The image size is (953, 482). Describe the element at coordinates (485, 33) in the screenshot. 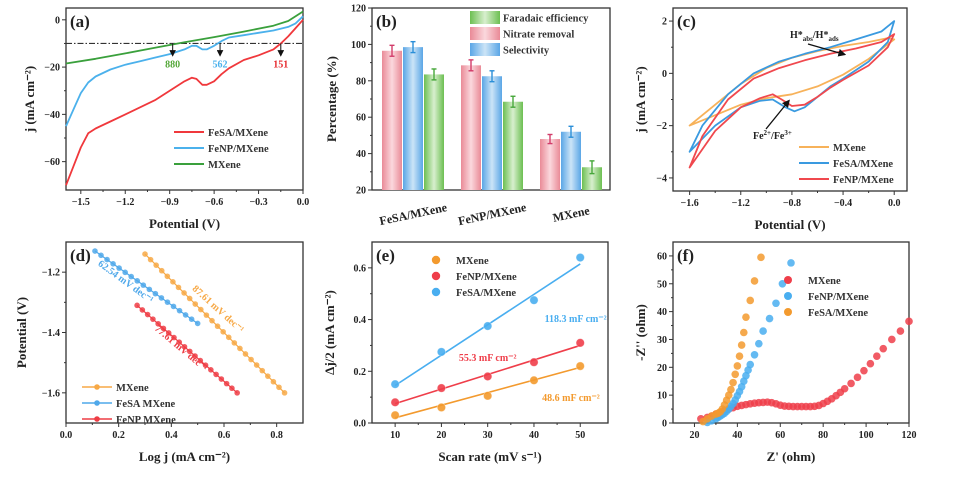

I see `legend-swatch` at that location.